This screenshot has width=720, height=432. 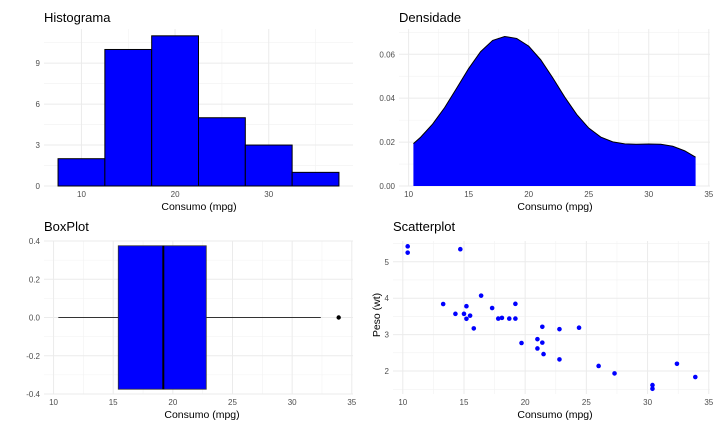 What do you see at coordinates (172, 402) in the screenshot?
I see `boxplot-x-tick-label: 20` at bounding box center [172, 402].